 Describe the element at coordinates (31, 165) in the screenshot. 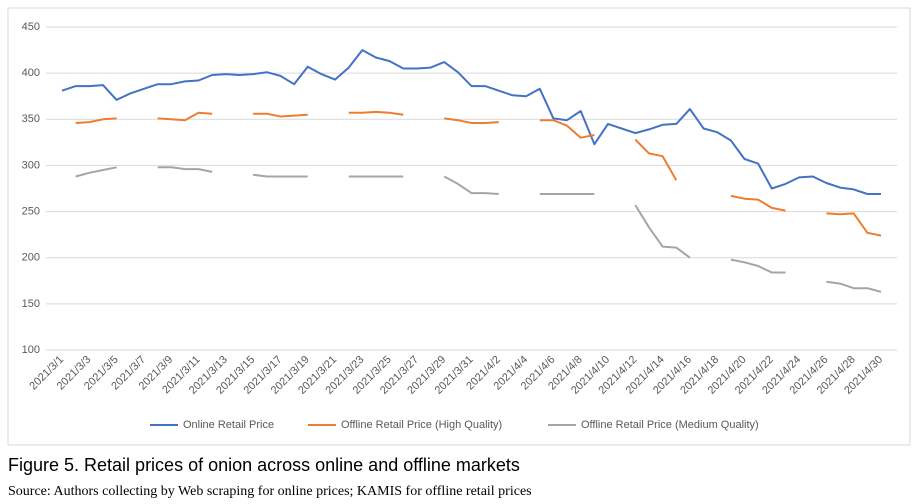

I see `y-tick-label: 300` at that location.